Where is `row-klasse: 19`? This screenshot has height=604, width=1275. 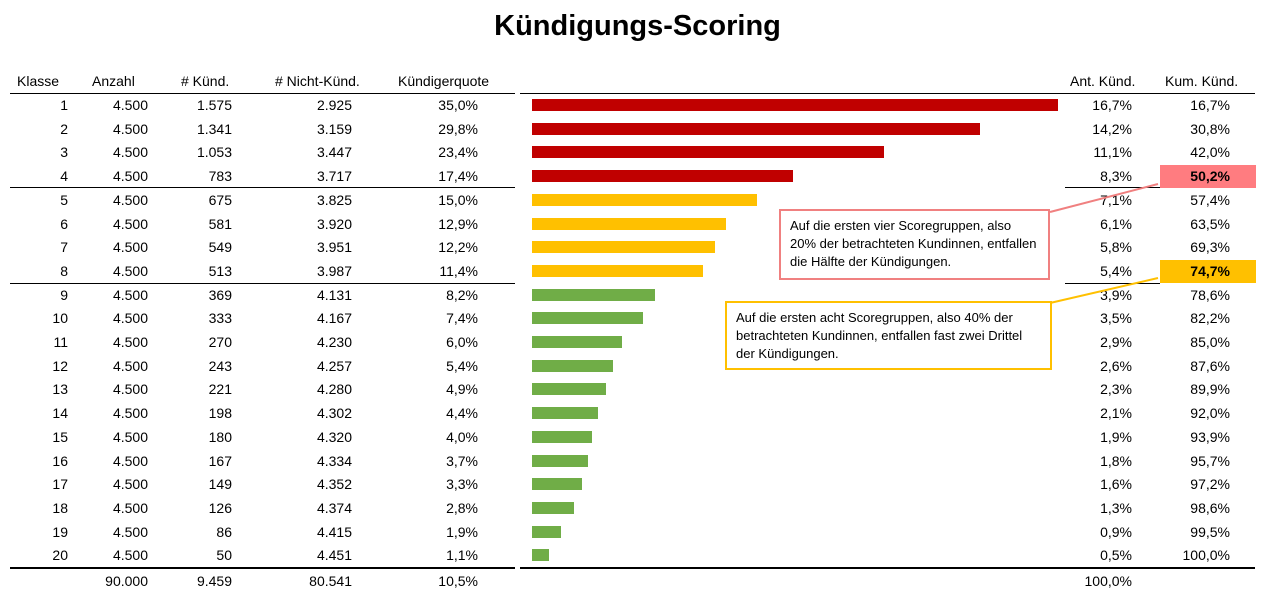
row-klasse: 19 is located at coordinates (60, 531).